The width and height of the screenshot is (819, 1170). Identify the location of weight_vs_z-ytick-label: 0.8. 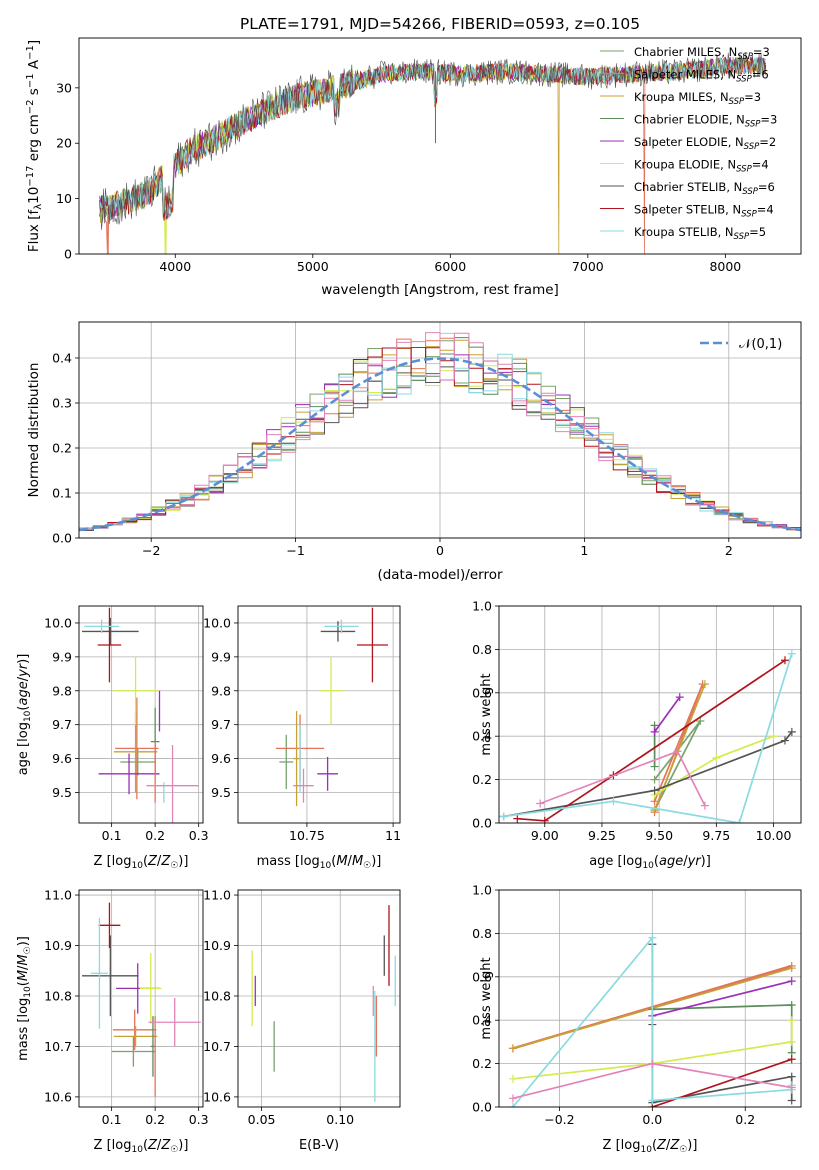
(482, 933).